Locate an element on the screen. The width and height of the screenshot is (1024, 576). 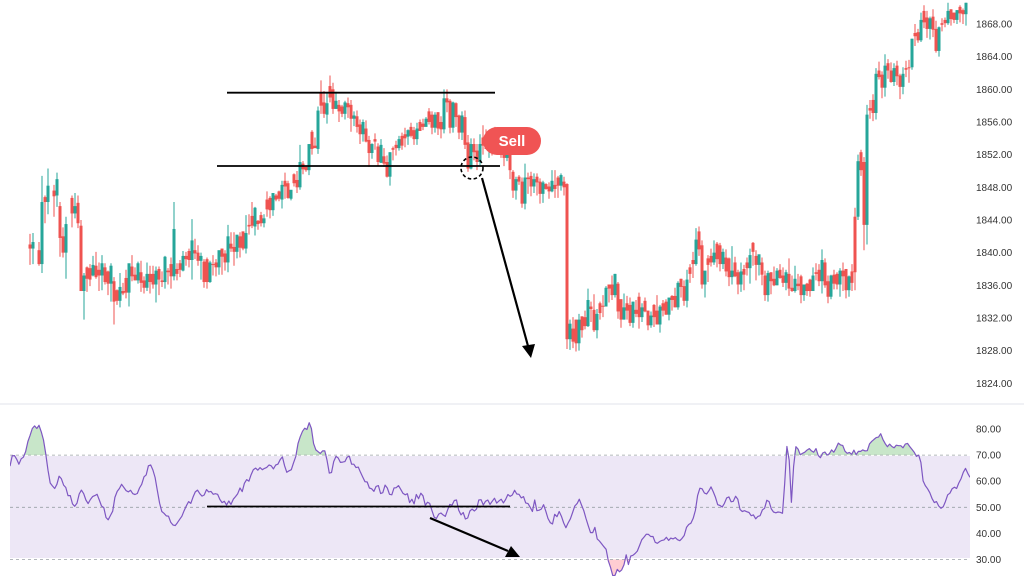
price-tick-label: 1860.00 is located at coordinates (994, 90).